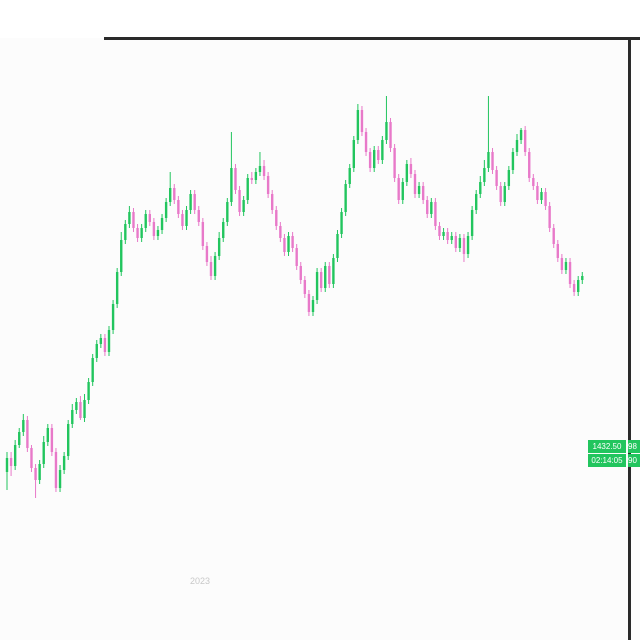  What do you see at coordinates (629, 339) in the screenshot?
I see `price-axis-divider` at bounding box center [629, 339].